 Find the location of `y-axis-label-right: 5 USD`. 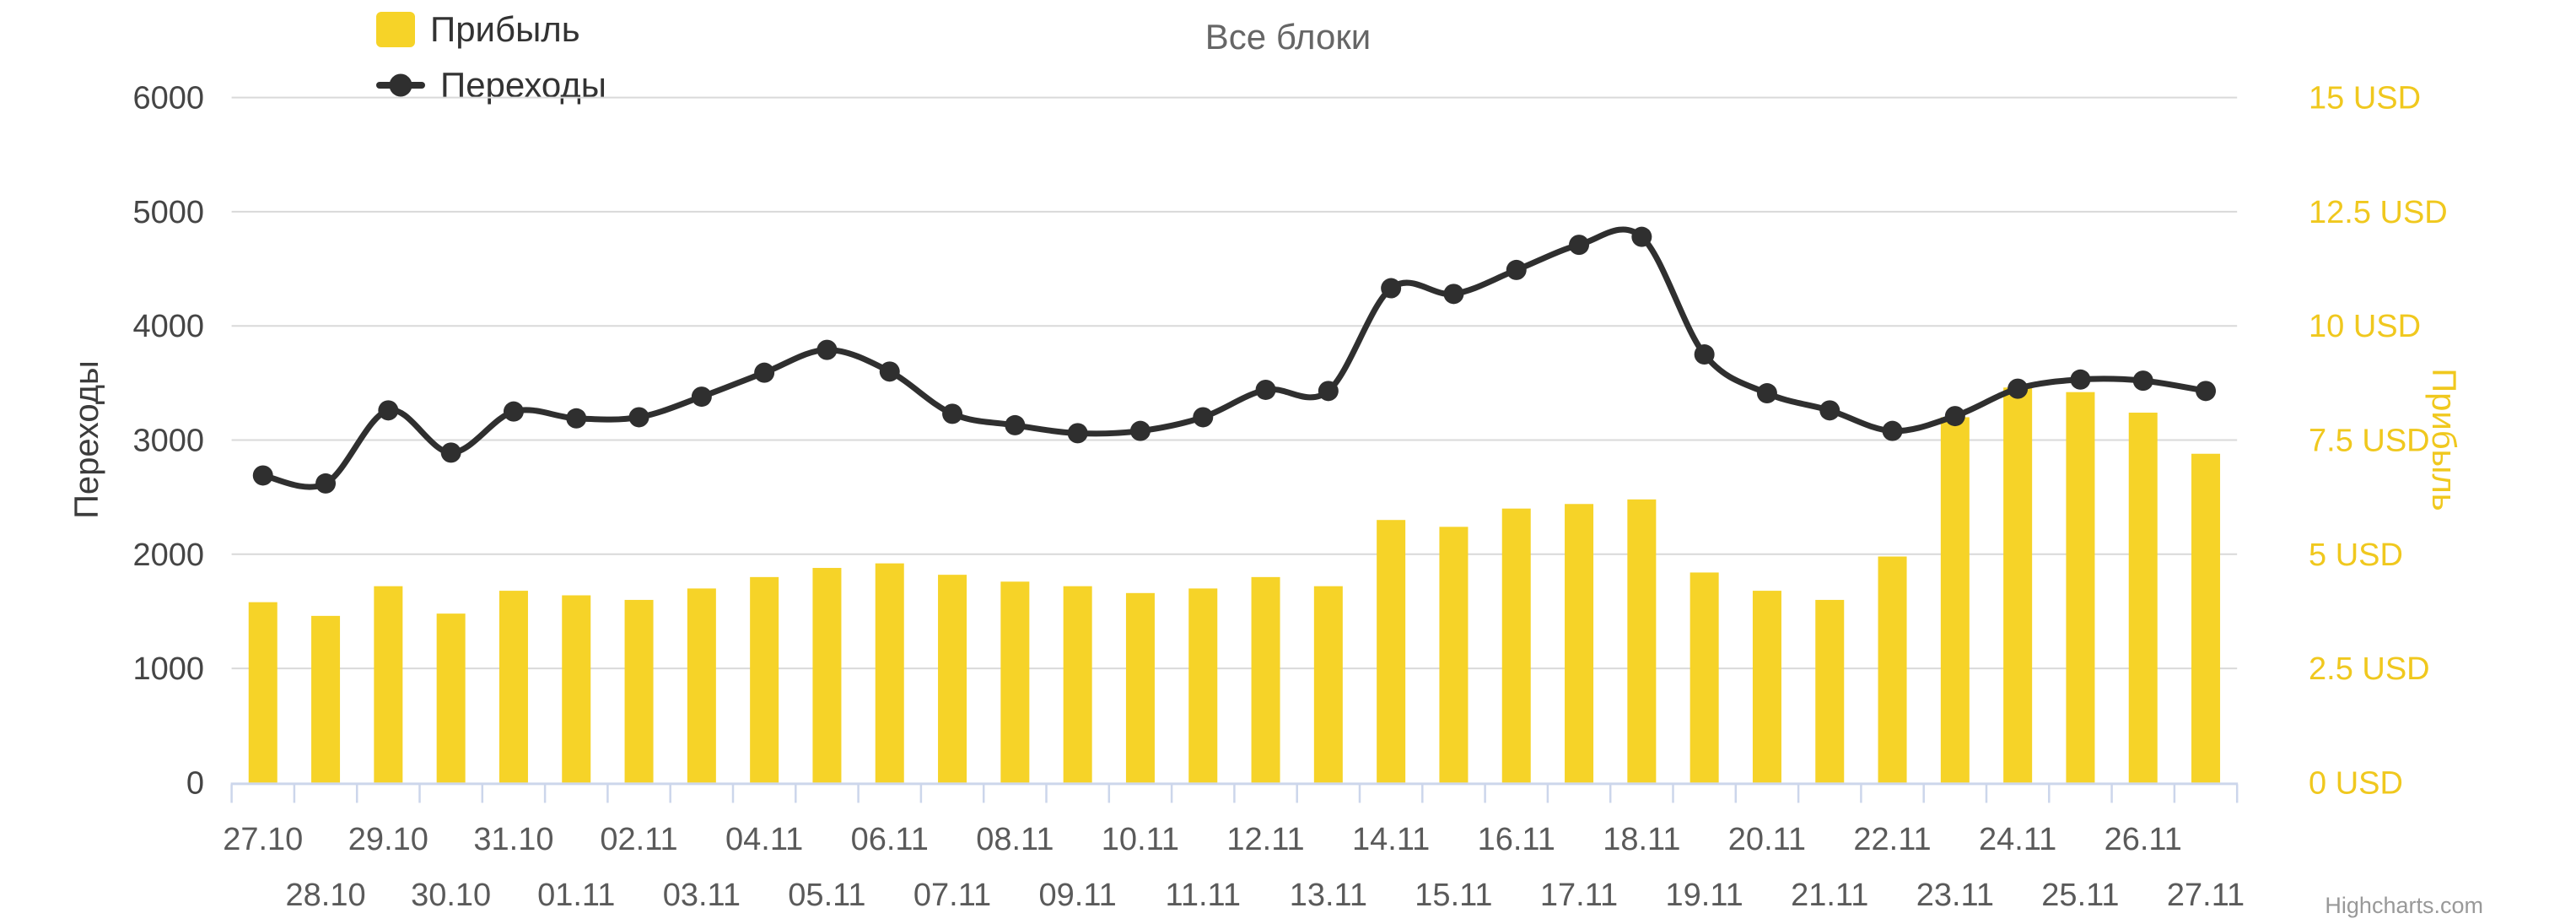

y-axis-label-right: 5 USD is located at coordinates (2356, 555).